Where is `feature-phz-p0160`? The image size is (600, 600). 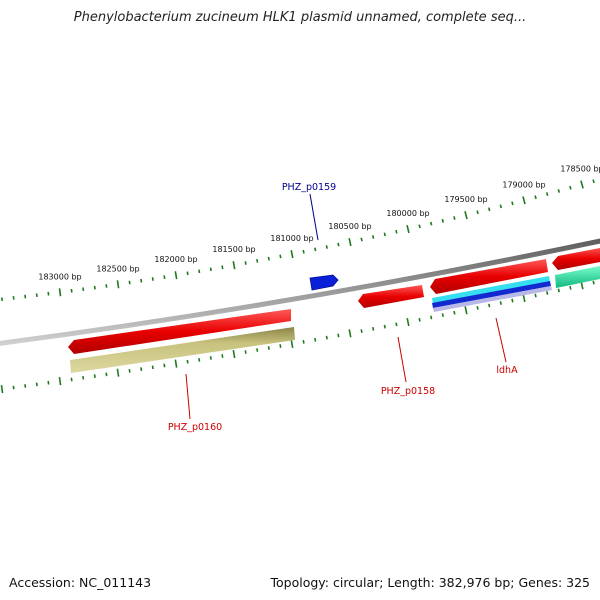
feature-phz-p0160 is located at coordinates (181, 341).